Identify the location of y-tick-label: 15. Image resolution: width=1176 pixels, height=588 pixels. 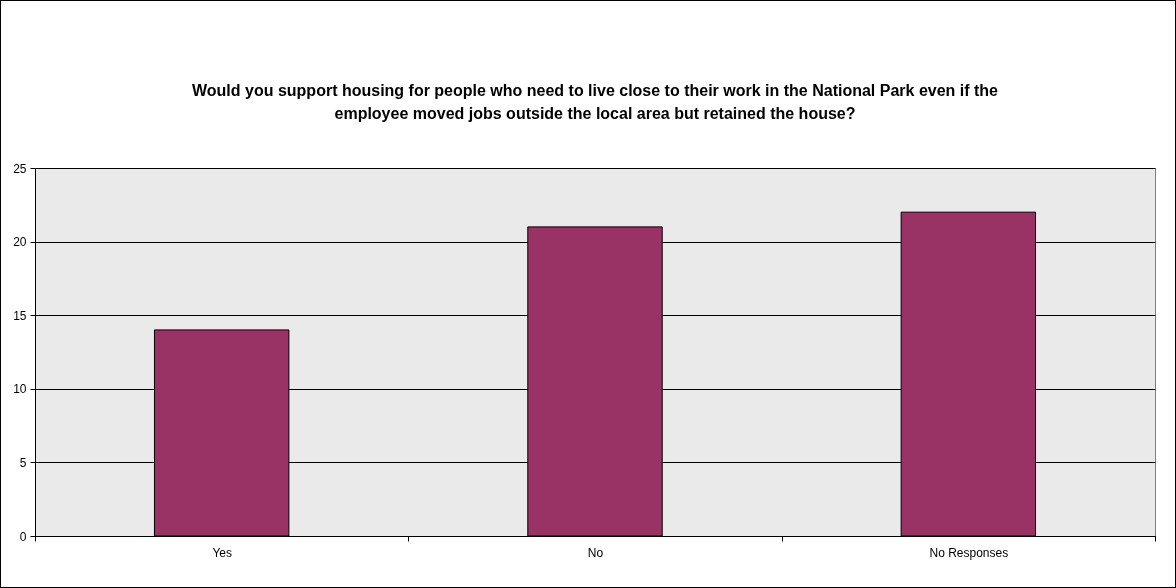
(20, 315).